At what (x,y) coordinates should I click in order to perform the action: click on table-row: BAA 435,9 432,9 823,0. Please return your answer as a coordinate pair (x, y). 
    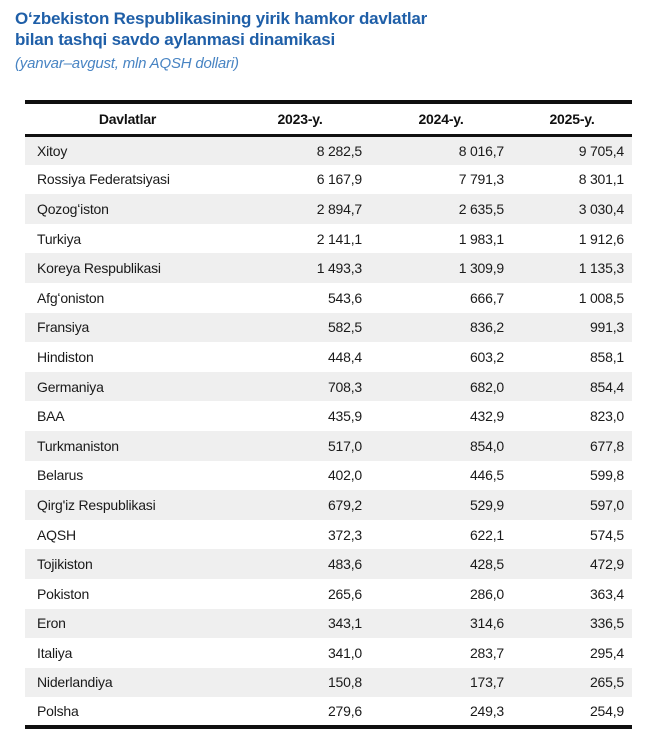
    Looking at the image, I should click on (328, 416).